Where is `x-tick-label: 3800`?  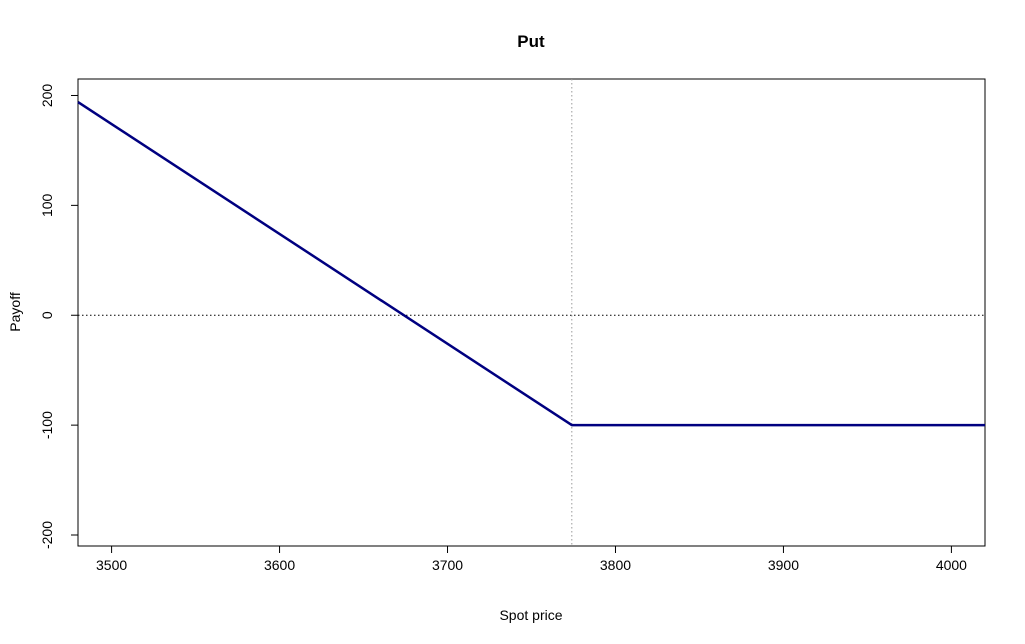
x-tick-label: 3800 is located at coordinates (615, 565).